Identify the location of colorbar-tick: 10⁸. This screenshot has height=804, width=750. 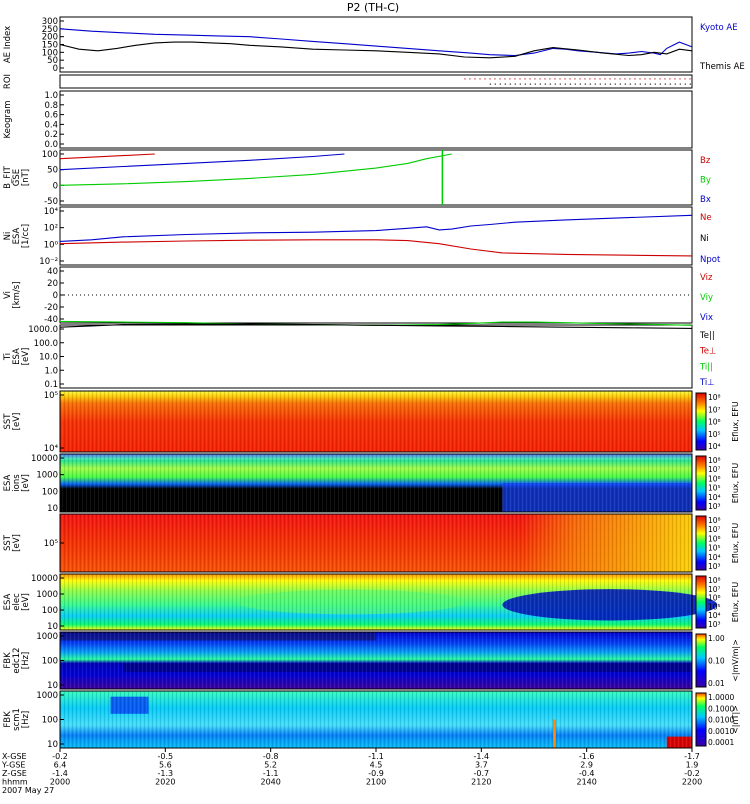
(714, 460).